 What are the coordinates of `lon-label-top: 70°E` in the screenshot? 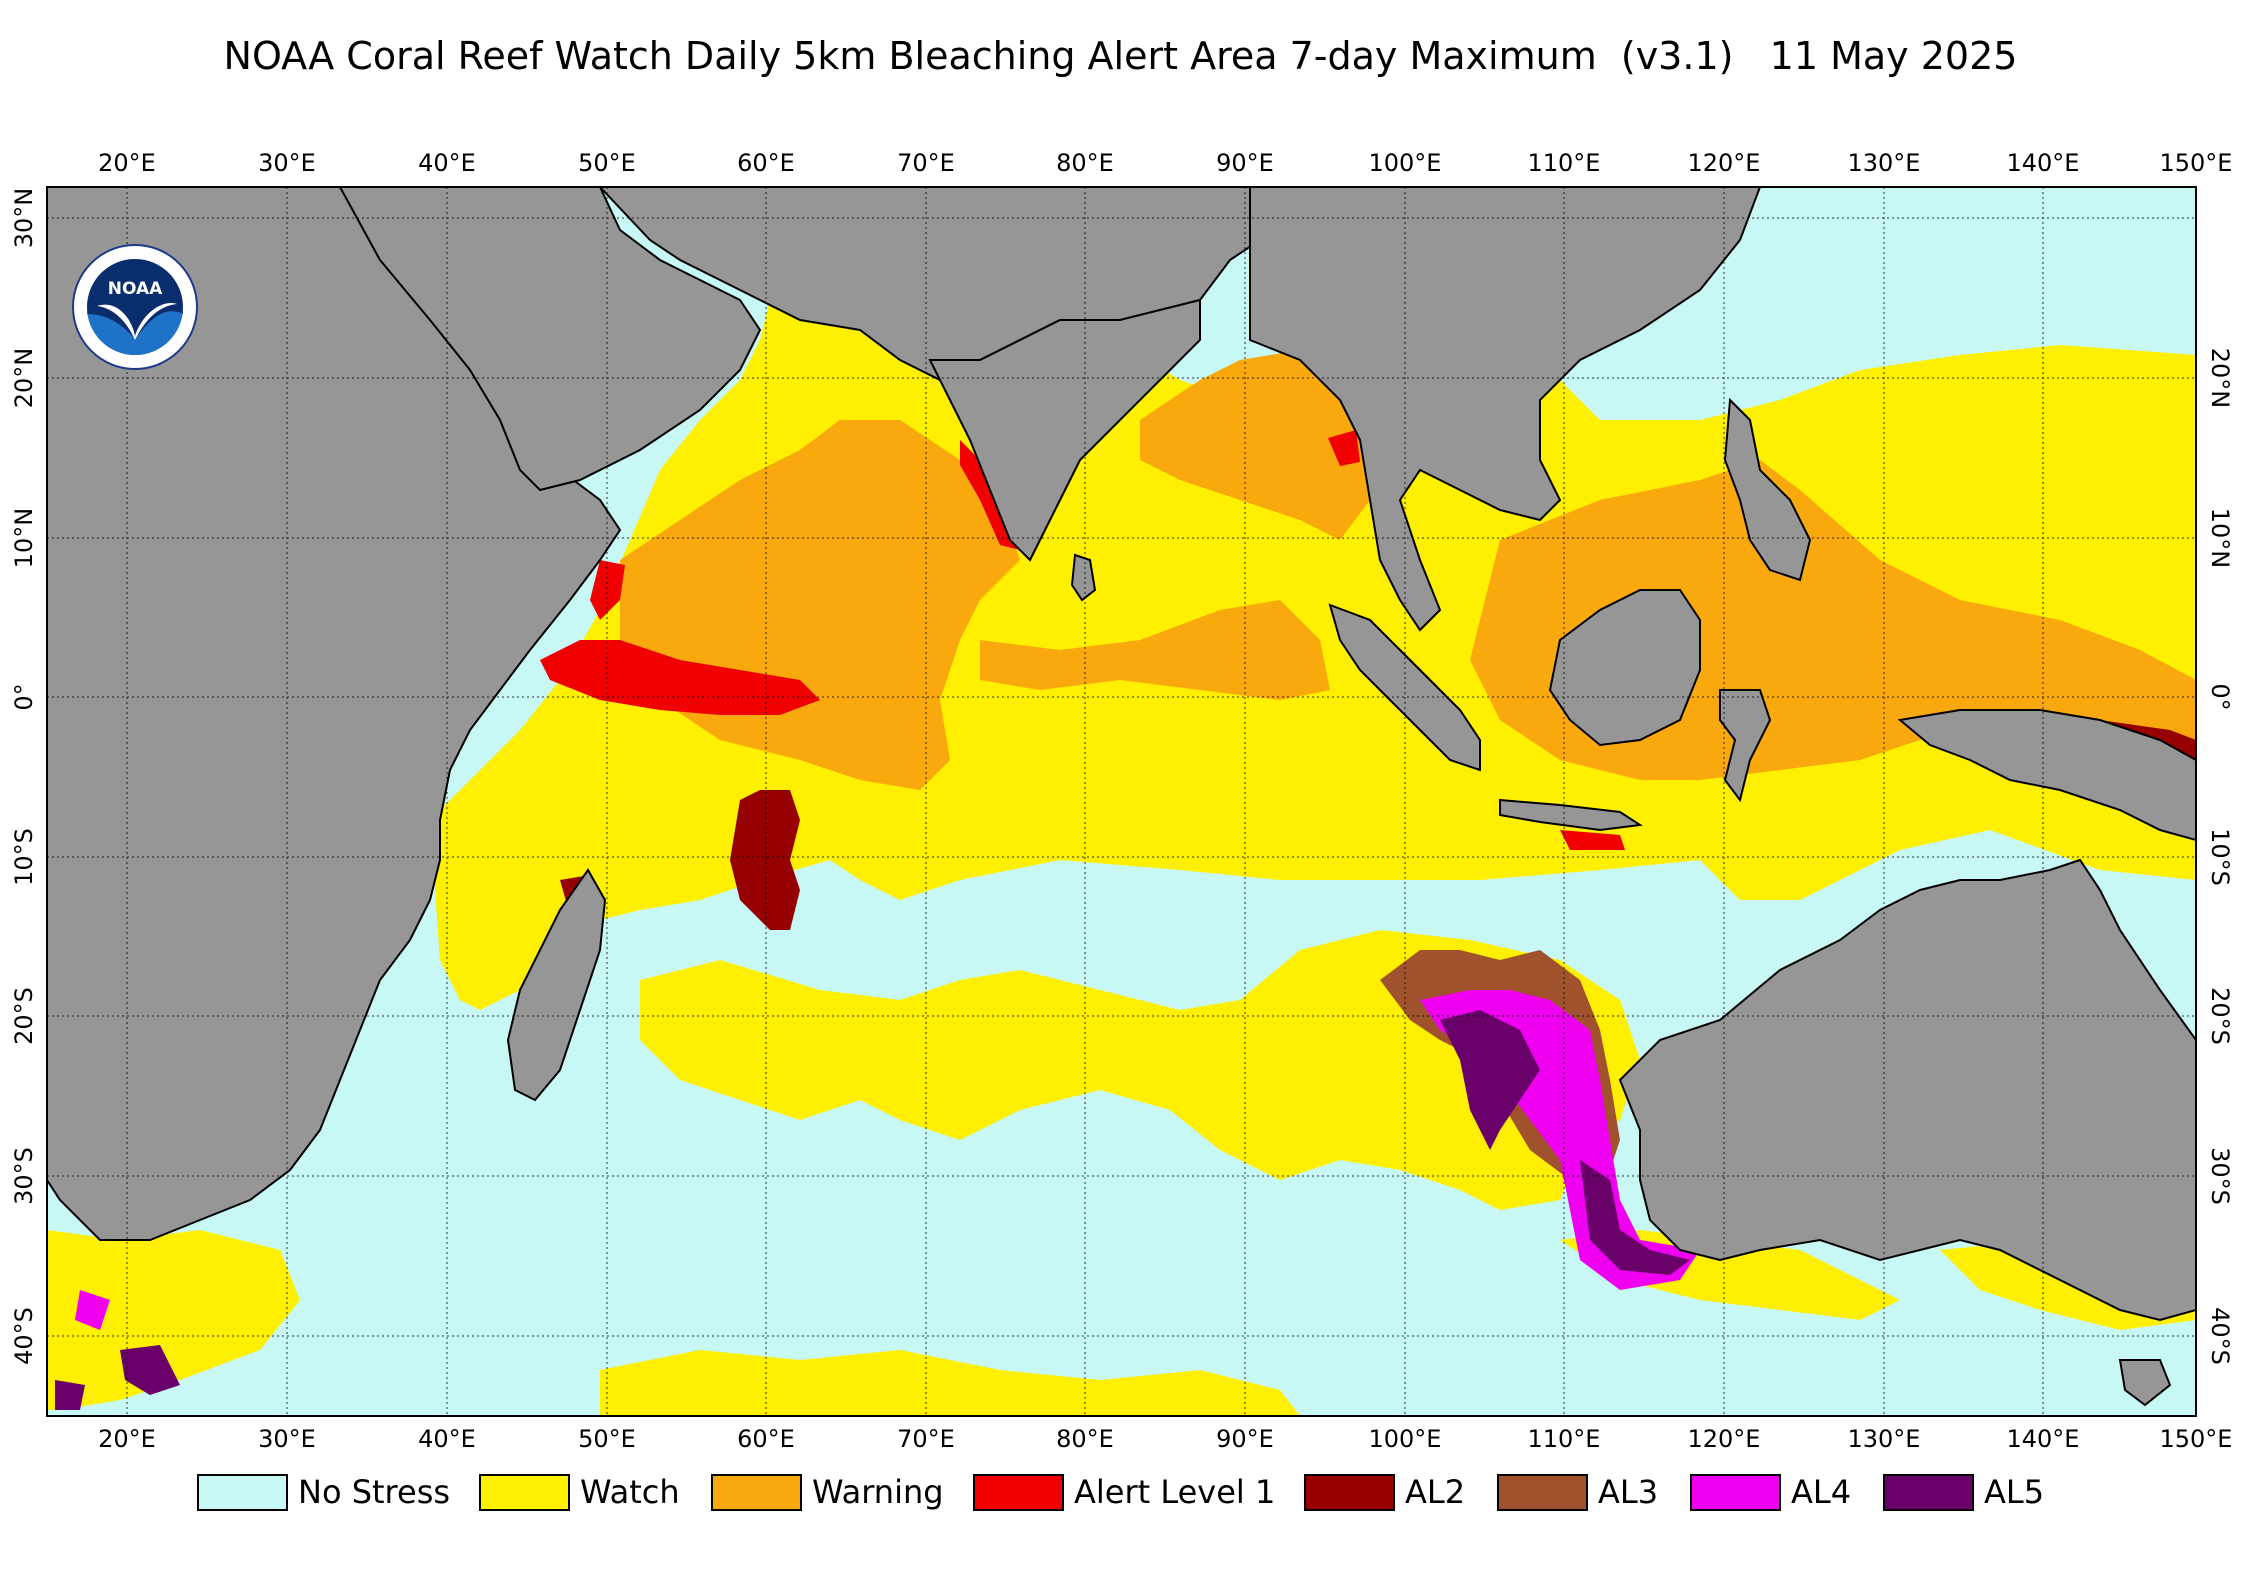 It's located at (926, 163).